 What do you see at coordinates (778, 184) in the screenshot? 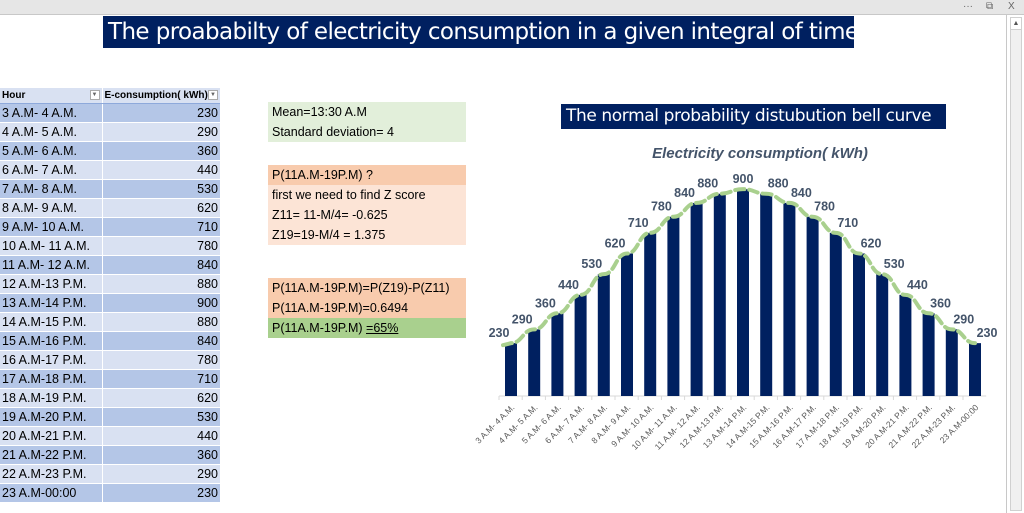
I see `data-label-11: 880` at bounding box center [778, 184].